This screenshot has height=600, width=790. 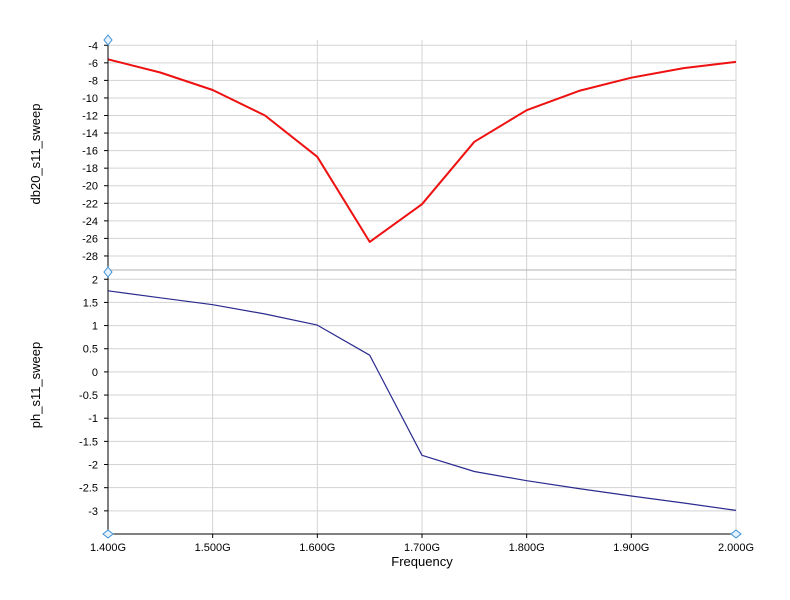 What do you see at coordinates (95, 280) in the screenshot?
I see `y-tick-label: 2` at bounding box center [95, 280].